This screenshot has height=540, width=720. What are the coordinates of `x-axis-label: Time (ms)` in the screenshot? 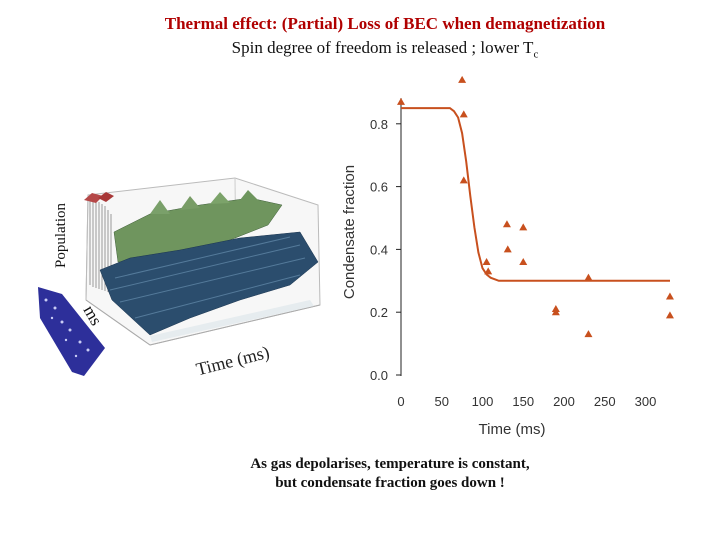 It's located at (512, 429).